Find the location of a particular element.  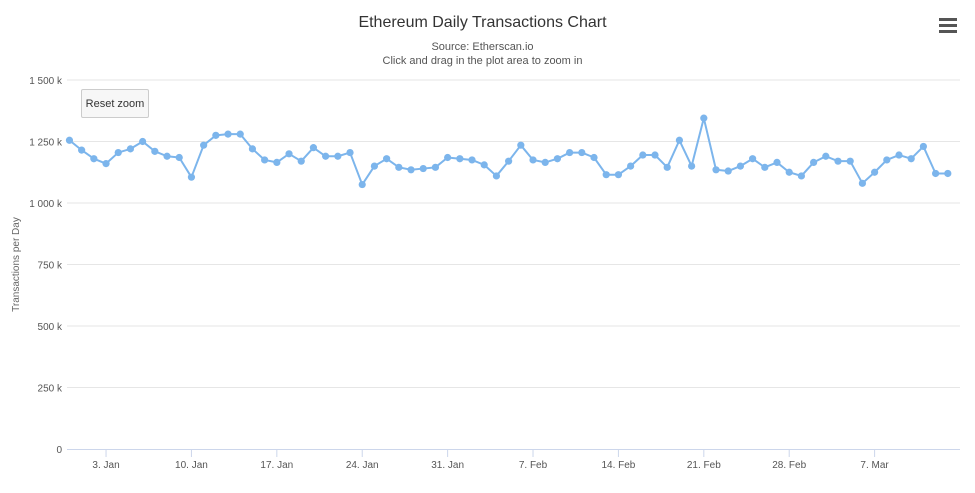

y-tick-label: 0 is located at coordinates (59, 450).